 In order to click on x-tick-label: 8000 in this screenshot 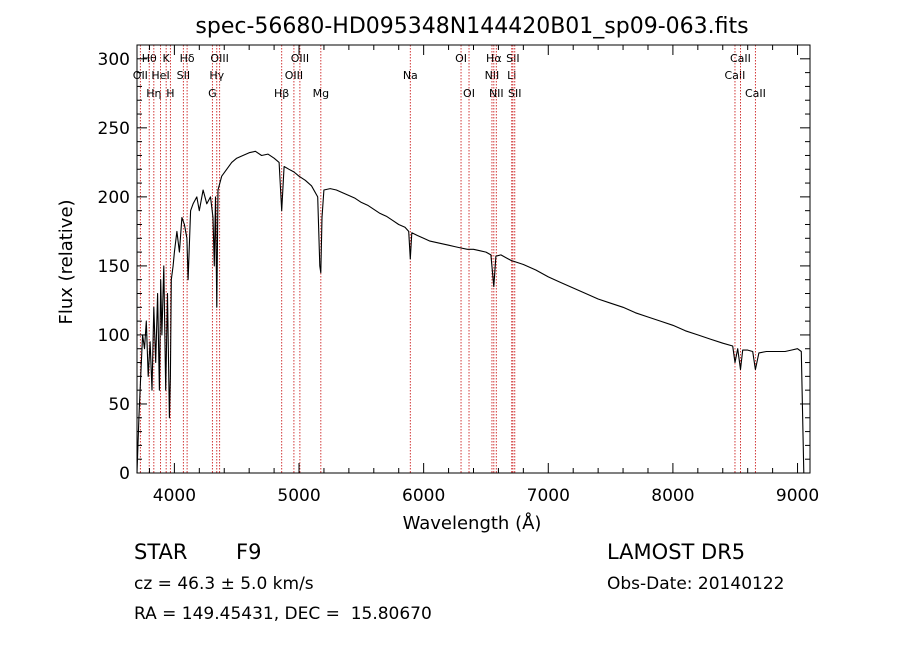, I will do `click(672, 496)`.